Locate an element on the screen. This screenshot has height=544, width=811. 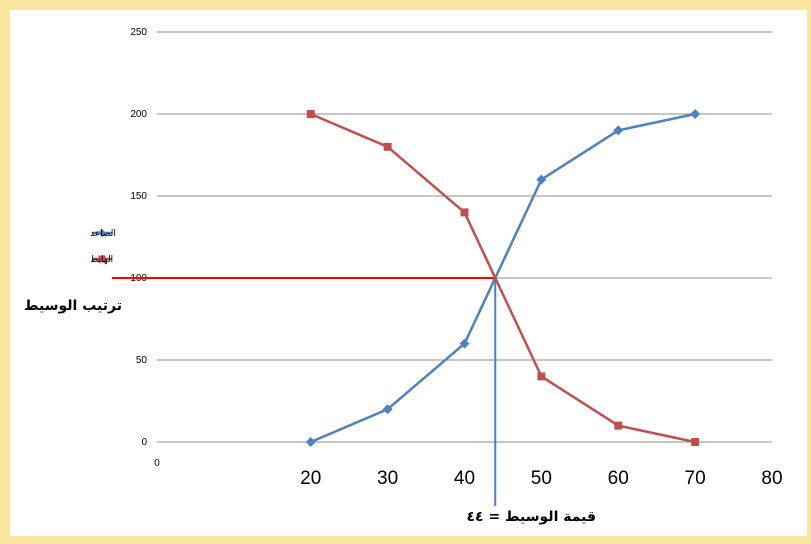
x-tick-label: 40 is located at coordinates (464, 478).